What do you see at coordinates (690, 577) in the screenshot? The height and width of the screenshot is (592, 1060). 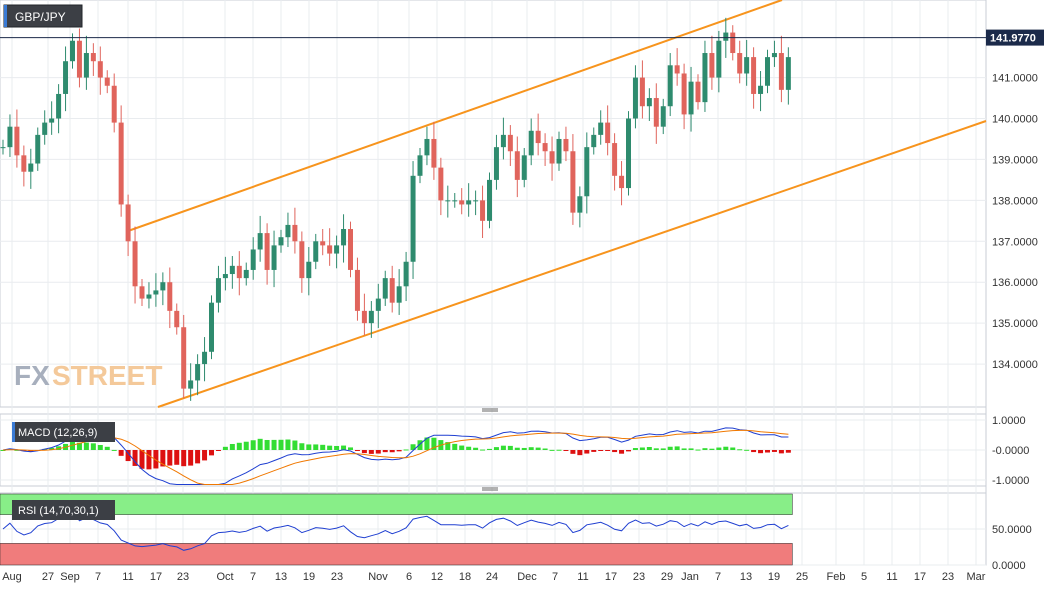 I see `x-tick-label: Jan` at bounding box center [690, 577].